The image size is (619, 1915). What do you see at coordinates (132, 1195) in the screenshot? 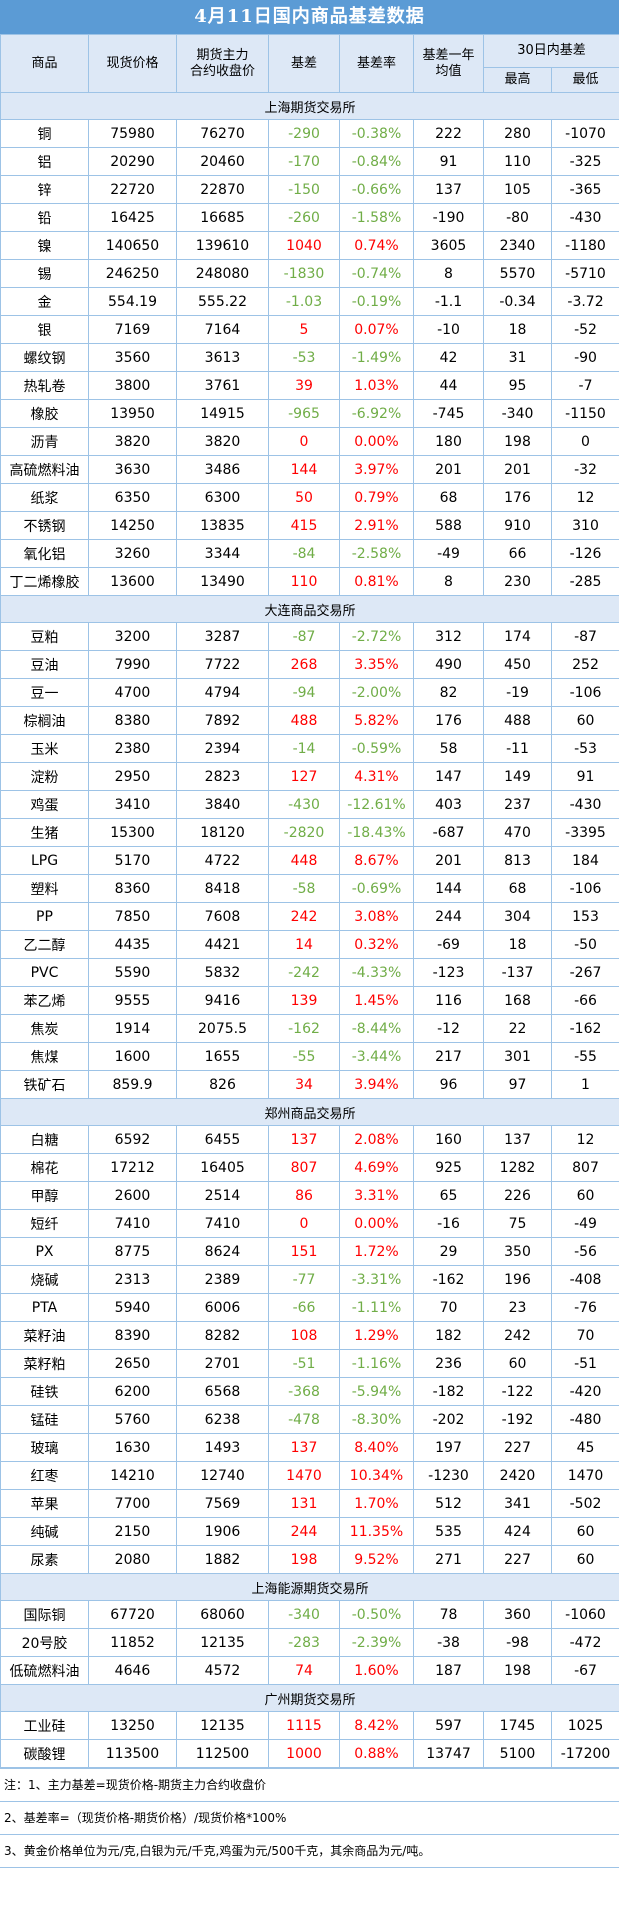
I see `cell-spot: 2600` at bounding box center [132, 1195].